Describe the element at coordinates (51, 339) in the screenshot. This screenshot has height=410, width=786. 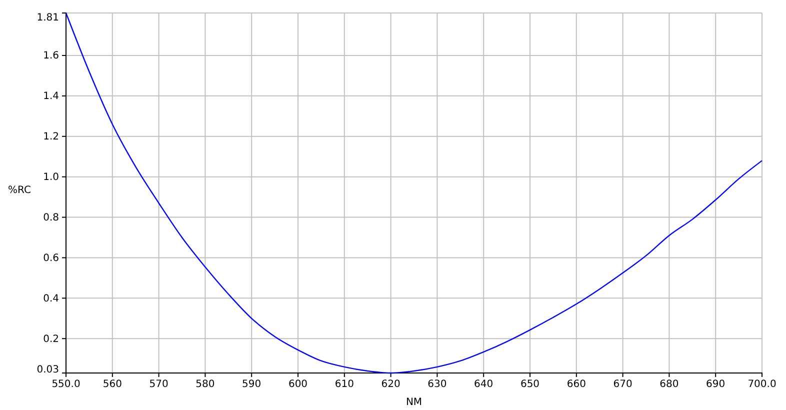
I see `y-tick-label: 0.2` at that location.